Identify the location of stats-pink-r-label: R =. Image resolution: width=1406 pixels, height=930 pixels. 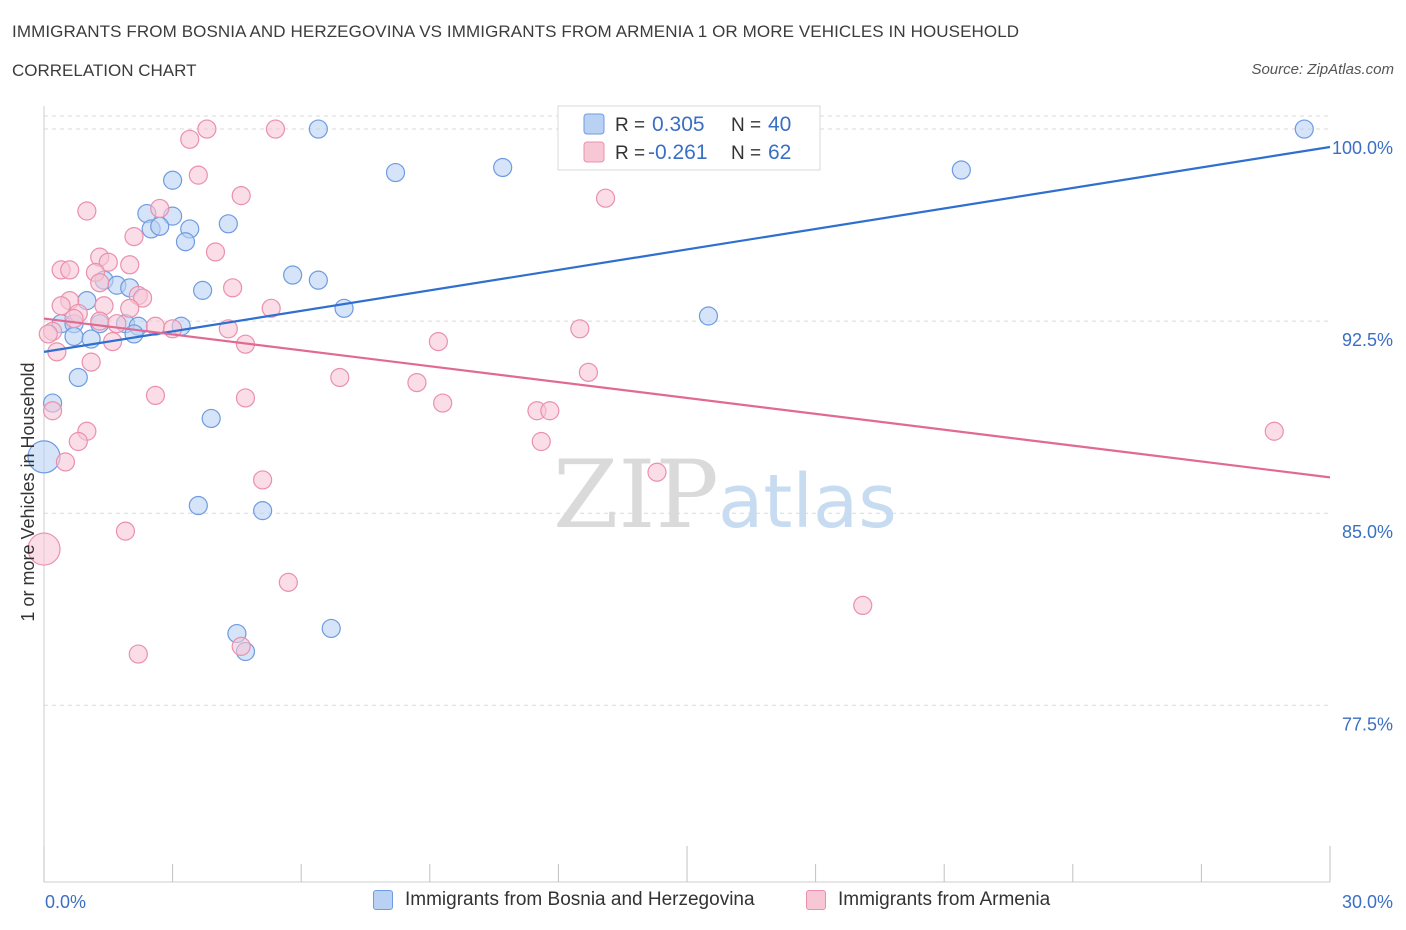
(630, 153).